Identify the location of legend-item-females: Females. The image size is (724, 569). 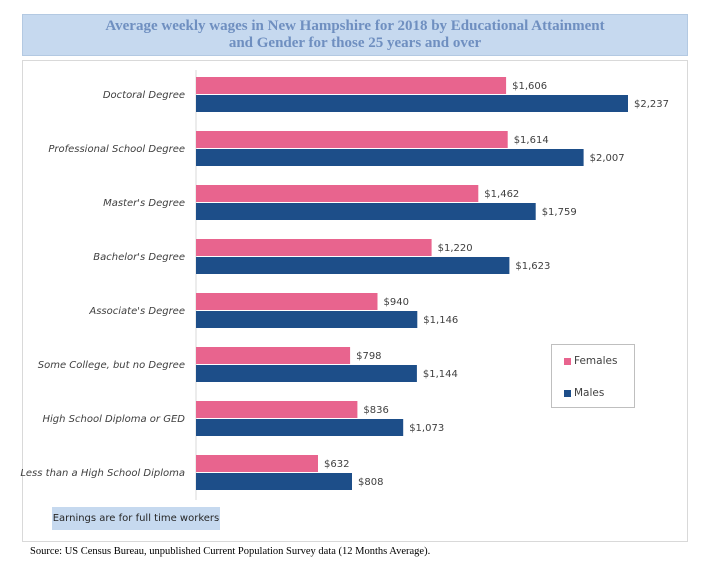
(590, 361).